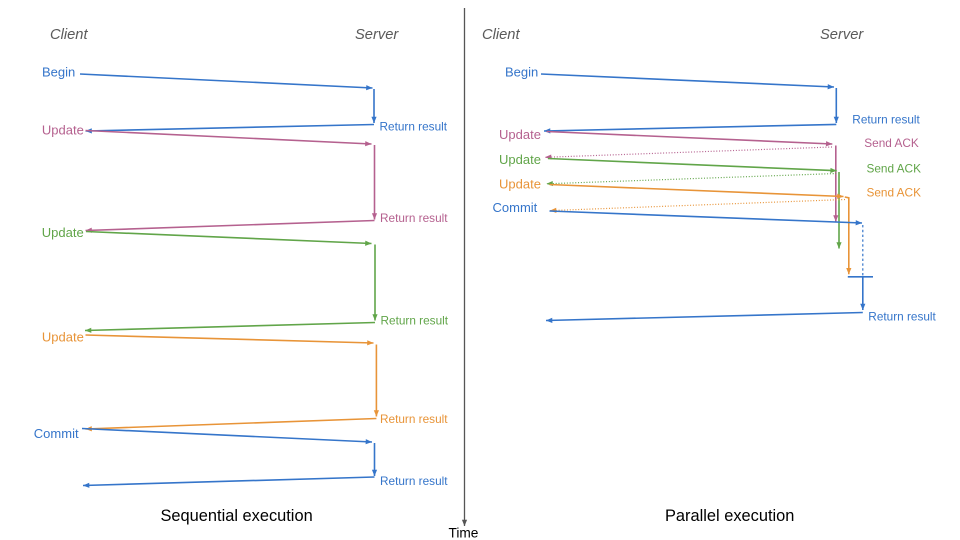  Describe the element at coordinates (237, 516) in the screenshot. I see `svg-text: Sequential execution` at that location.